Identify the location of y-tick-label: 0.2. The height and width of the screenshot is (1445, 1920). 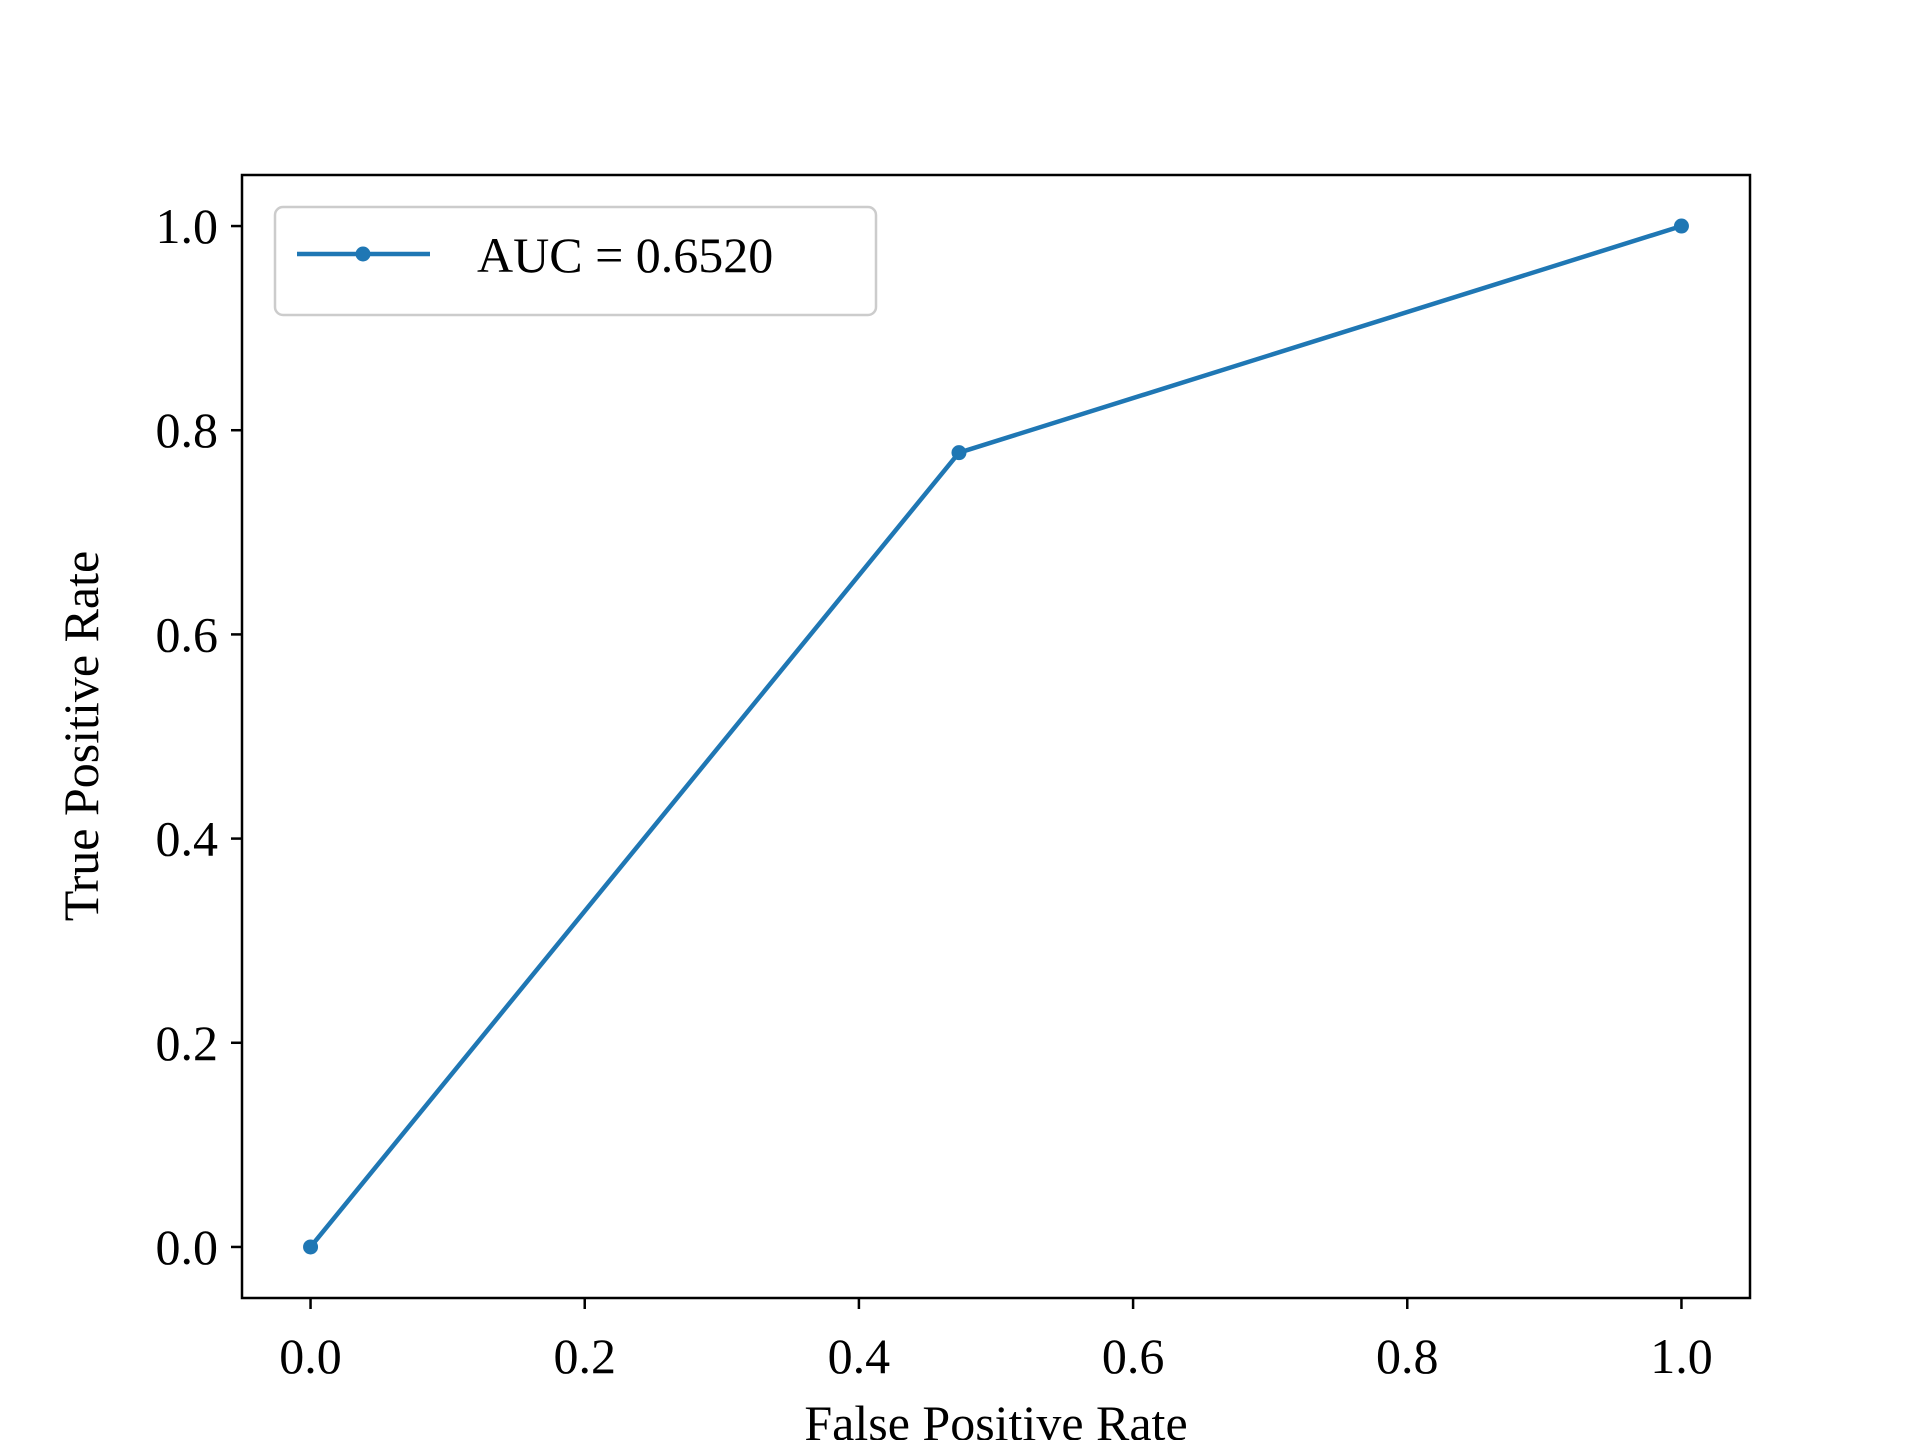
(187, 1043).